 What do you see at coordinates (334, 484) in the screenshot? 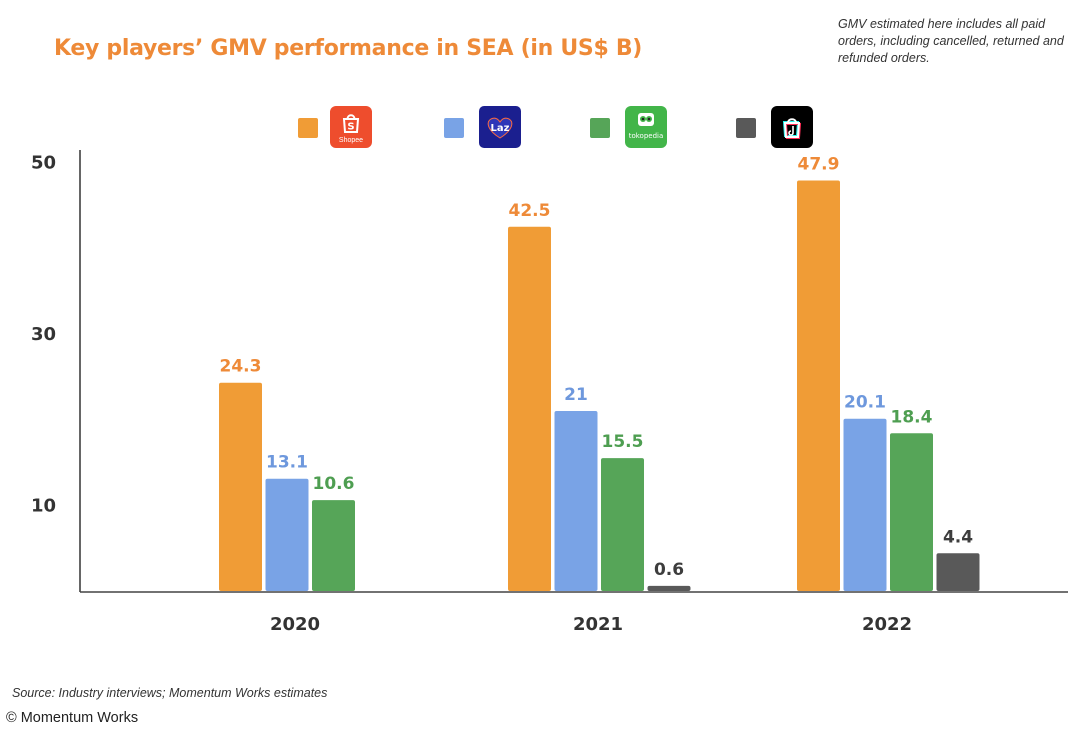
I see `value-label-tokopedia-2020: 10.6` at bounding box center [334, 484].